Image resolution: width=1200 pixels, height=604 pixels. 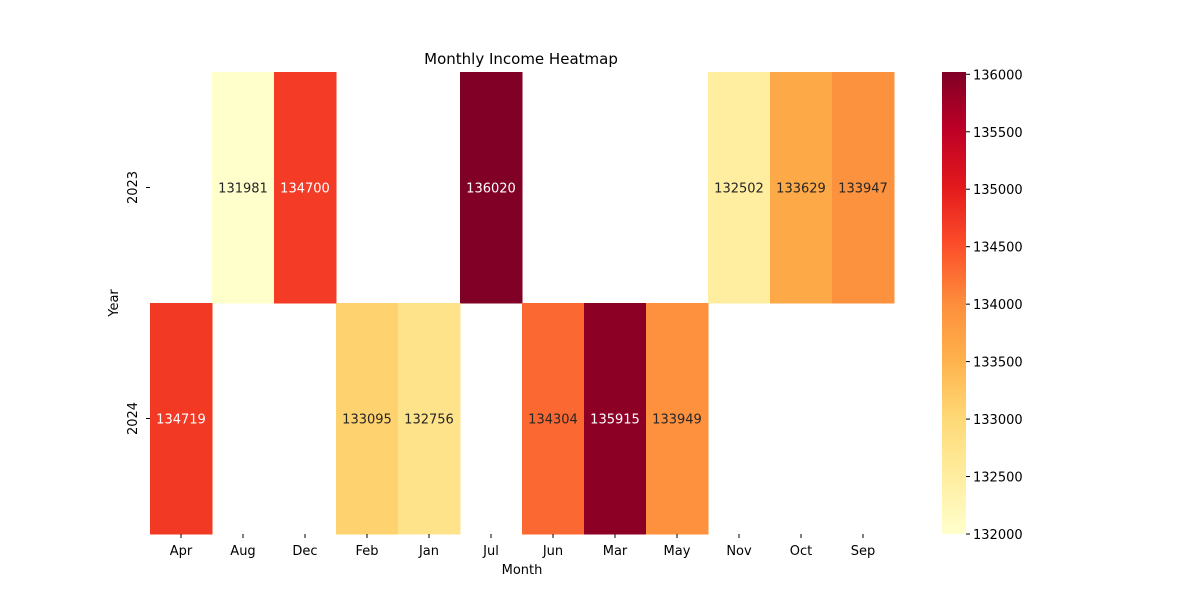 What do you see at coordinates (114, 303) in the screenshot?
I see `y-axis-label: Year` at bounding box center [114, 303].